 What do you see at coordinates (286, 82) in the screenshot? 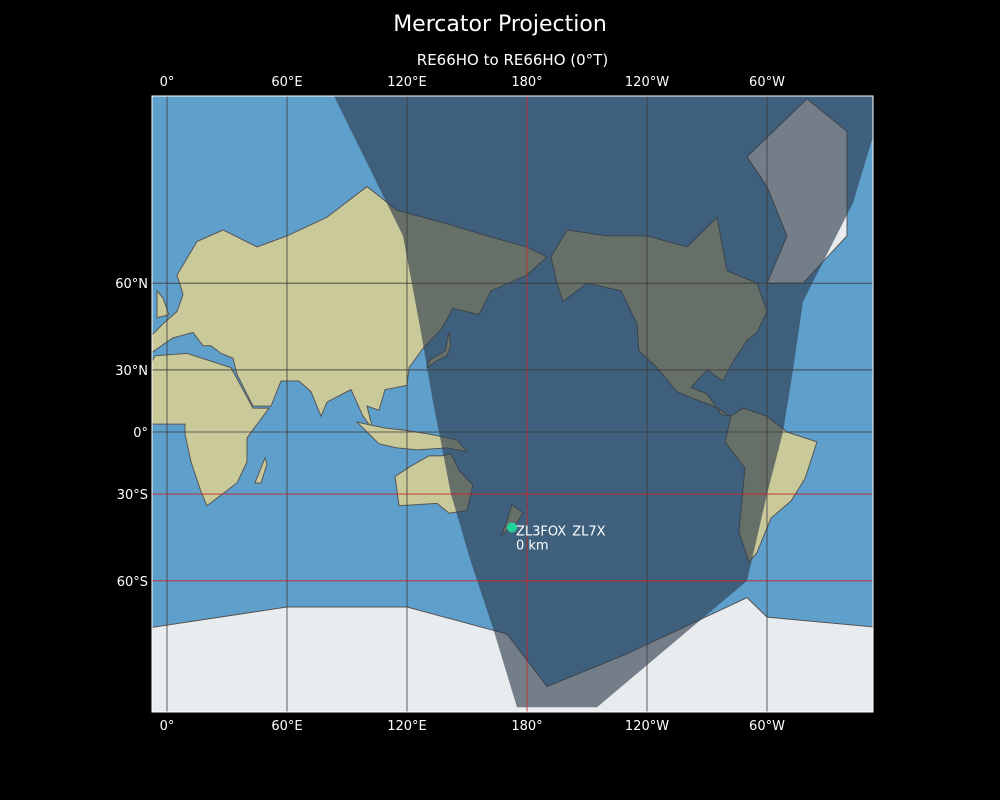
I see `lon-tick-top: 60°E` at bounding box center [286, 82].